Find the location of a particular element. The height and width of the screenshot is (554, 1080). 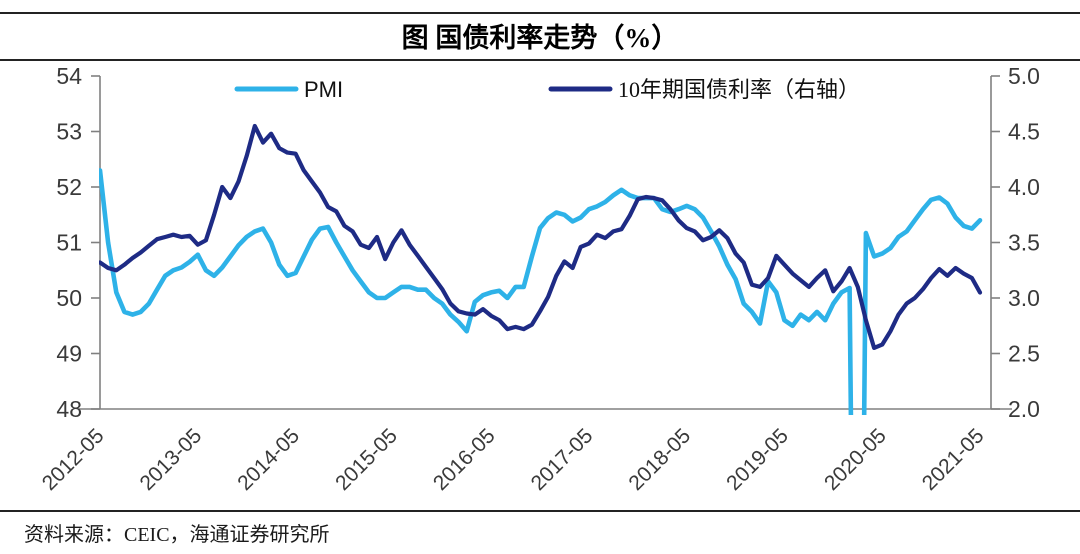

x-axis-tick-label: 2018-05 is located at coordinates (659, 459).